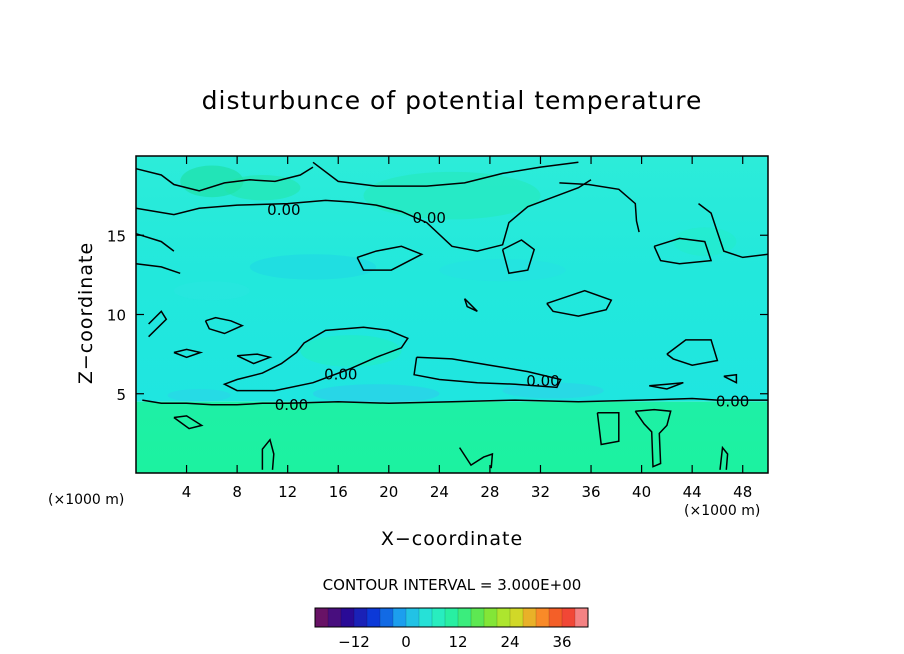  Describe the element at coordinates (457, 642) in the screenshot. I see `colorbar-tick-label: 12` at that location.